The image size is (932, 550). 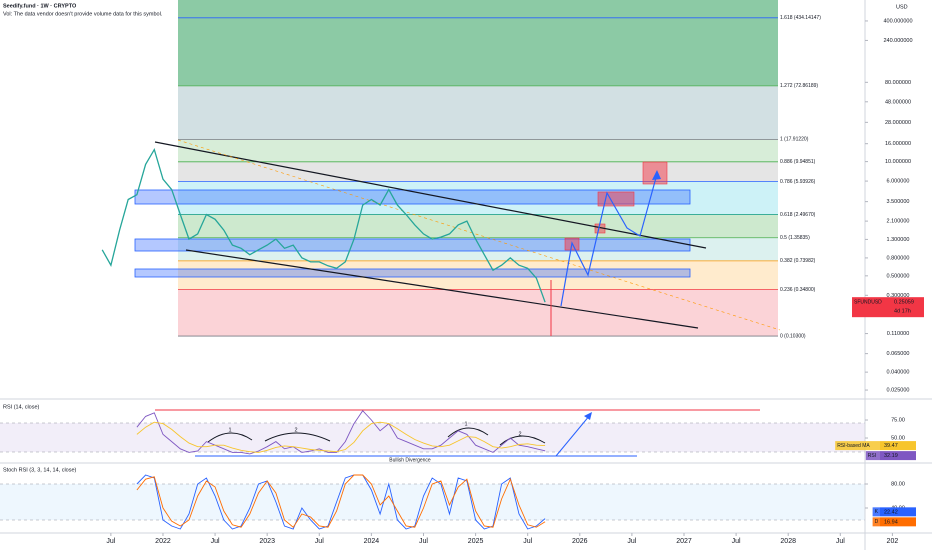 I want to click on series-tag-value-text: 16.94, so click(x=891, y=522).